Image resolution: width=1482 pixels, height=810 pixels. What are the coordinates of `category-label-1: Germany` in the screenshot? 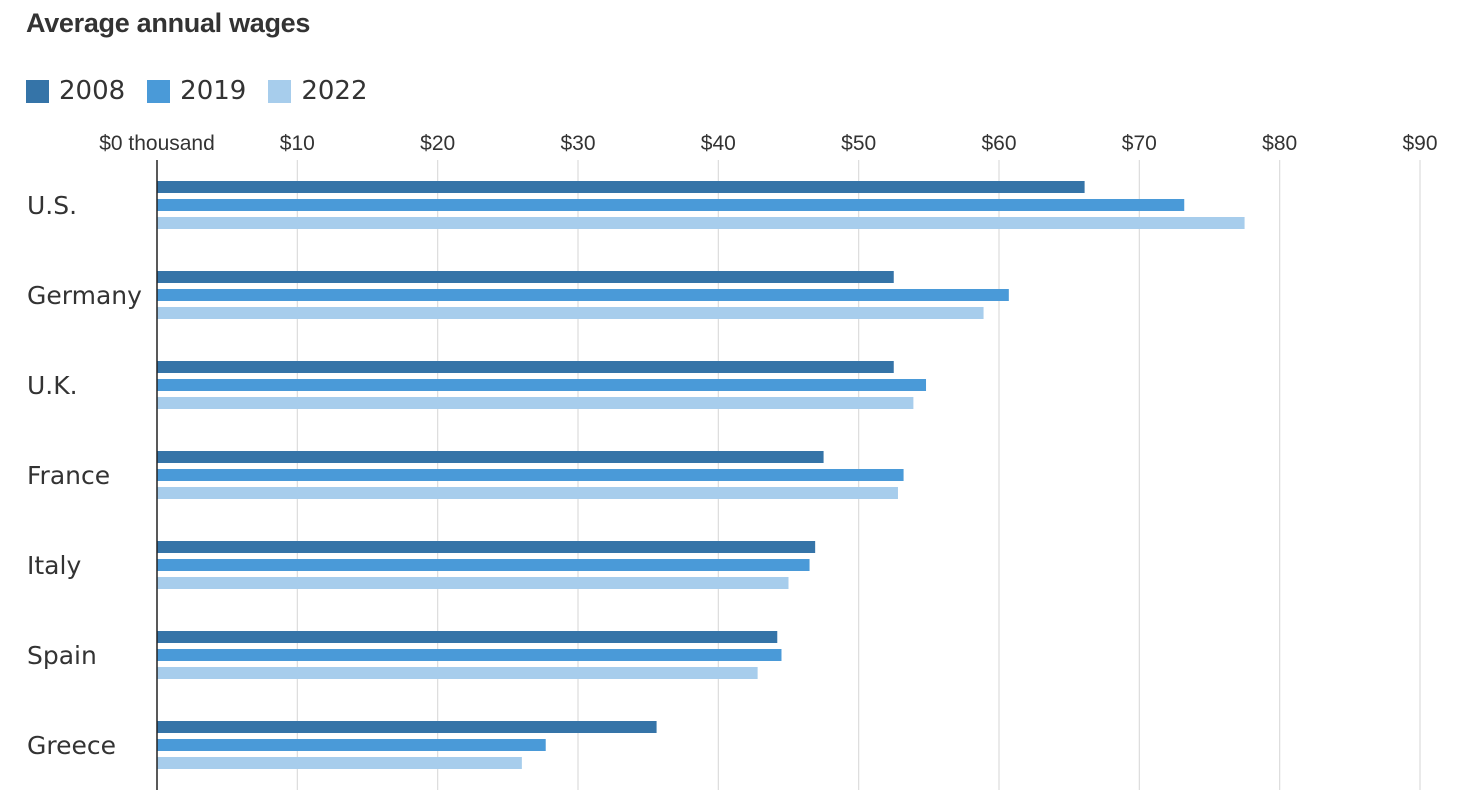 It's located at (84, 295).